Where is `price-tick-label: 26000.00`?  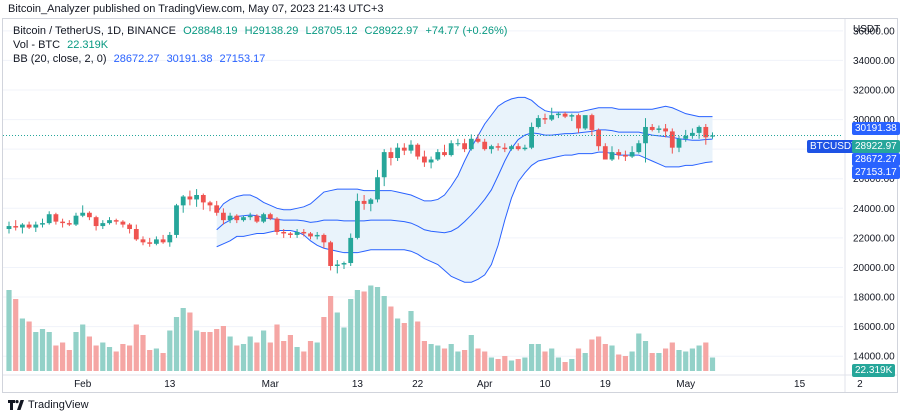
price-tick-label: 26000.00 is located at coordinates (874, 179).